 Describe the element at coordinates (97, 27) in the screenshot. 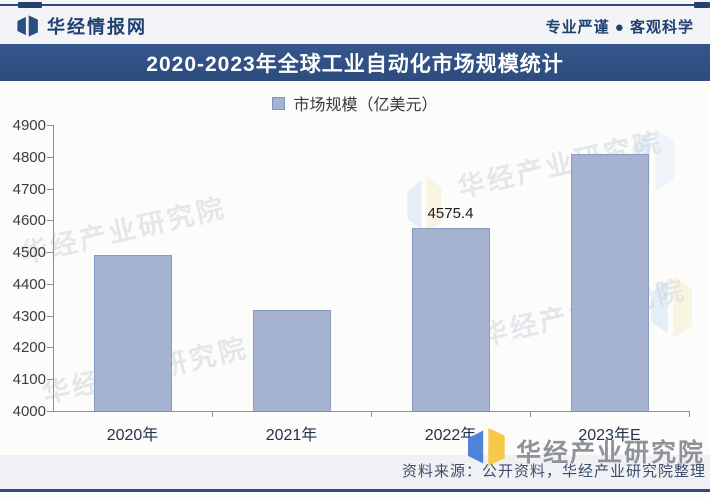

I see `brand-name: 华经情报网` at that location.